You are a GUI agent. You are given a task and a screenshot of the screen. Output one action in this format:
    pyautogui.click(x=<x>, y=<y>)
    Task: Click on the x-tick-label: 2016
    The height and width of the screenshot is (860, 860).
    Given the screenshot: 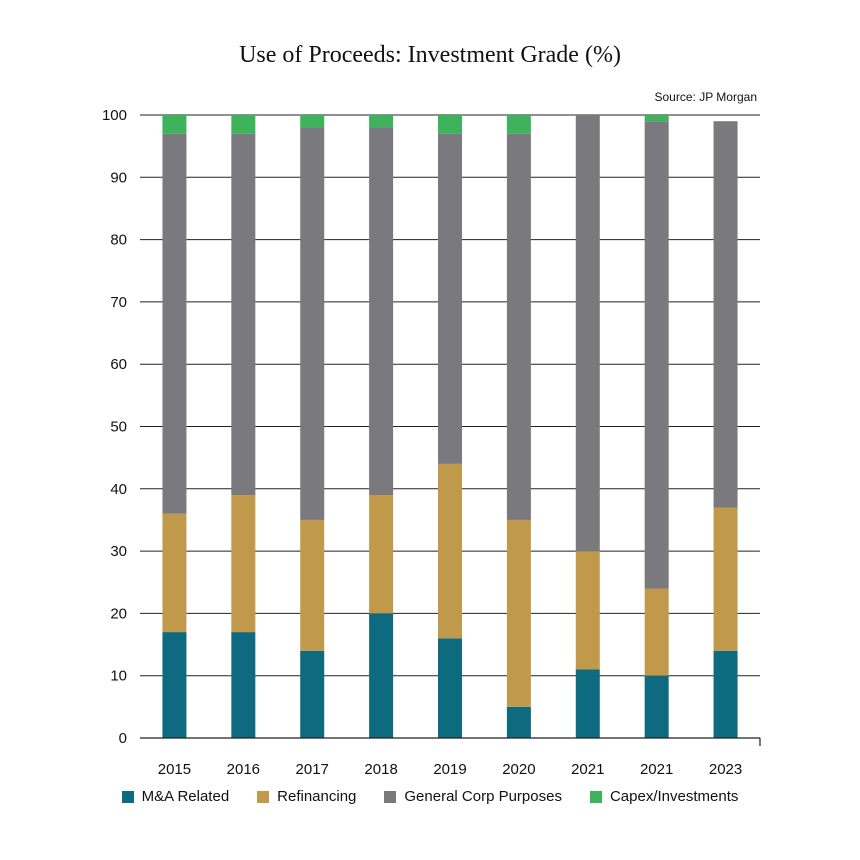 What is the action you would take?
    pyautogui.click(x=243, y=769)
    